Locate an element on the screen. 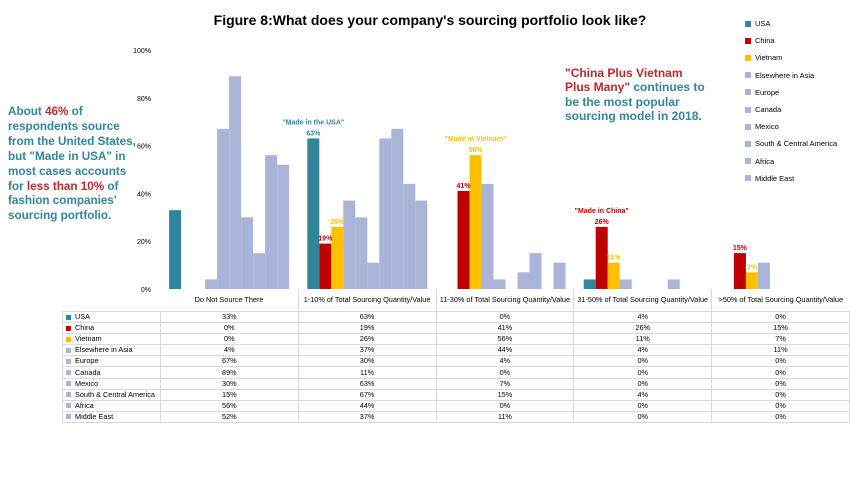 The image size is (850, 478). table-row-label-text: China is located at coordinates (85, 328).